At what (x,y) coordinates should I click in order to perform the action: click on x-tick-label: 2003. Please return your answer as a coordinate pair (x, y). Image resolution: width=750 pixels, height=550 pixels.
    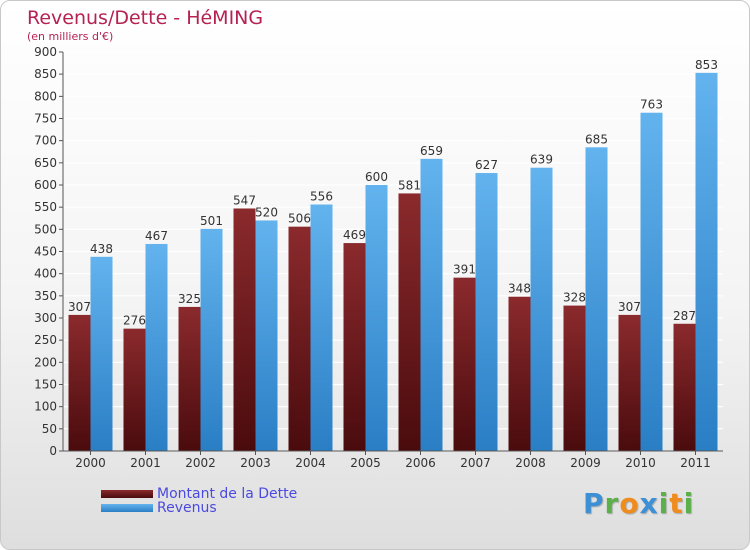
    Looking at the image, I should click on (255, 463).